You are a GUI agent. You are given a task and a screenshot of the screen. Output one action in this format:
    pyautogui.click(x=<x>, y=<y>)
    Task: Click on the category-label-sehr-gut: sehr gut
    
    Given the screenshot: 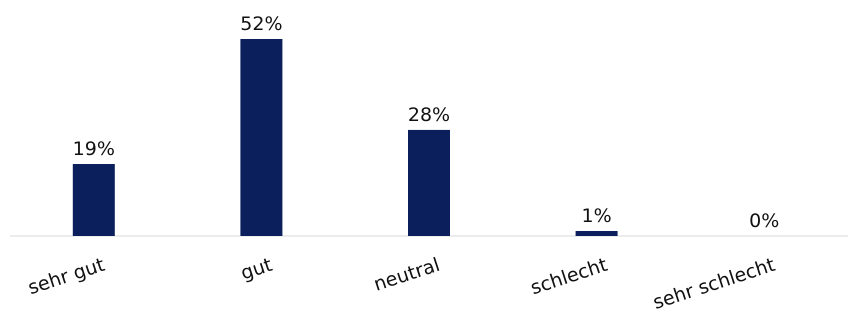 What is the action you would take?
    pyautogui.click(x=66, y=276)
    